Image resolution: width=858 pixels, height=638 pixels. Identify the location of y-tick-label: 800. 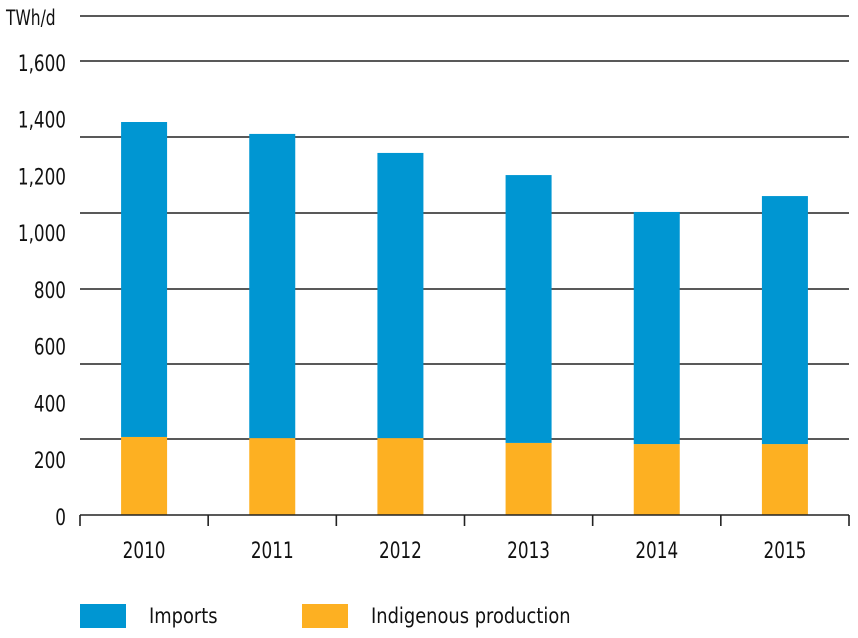
(50, 291).